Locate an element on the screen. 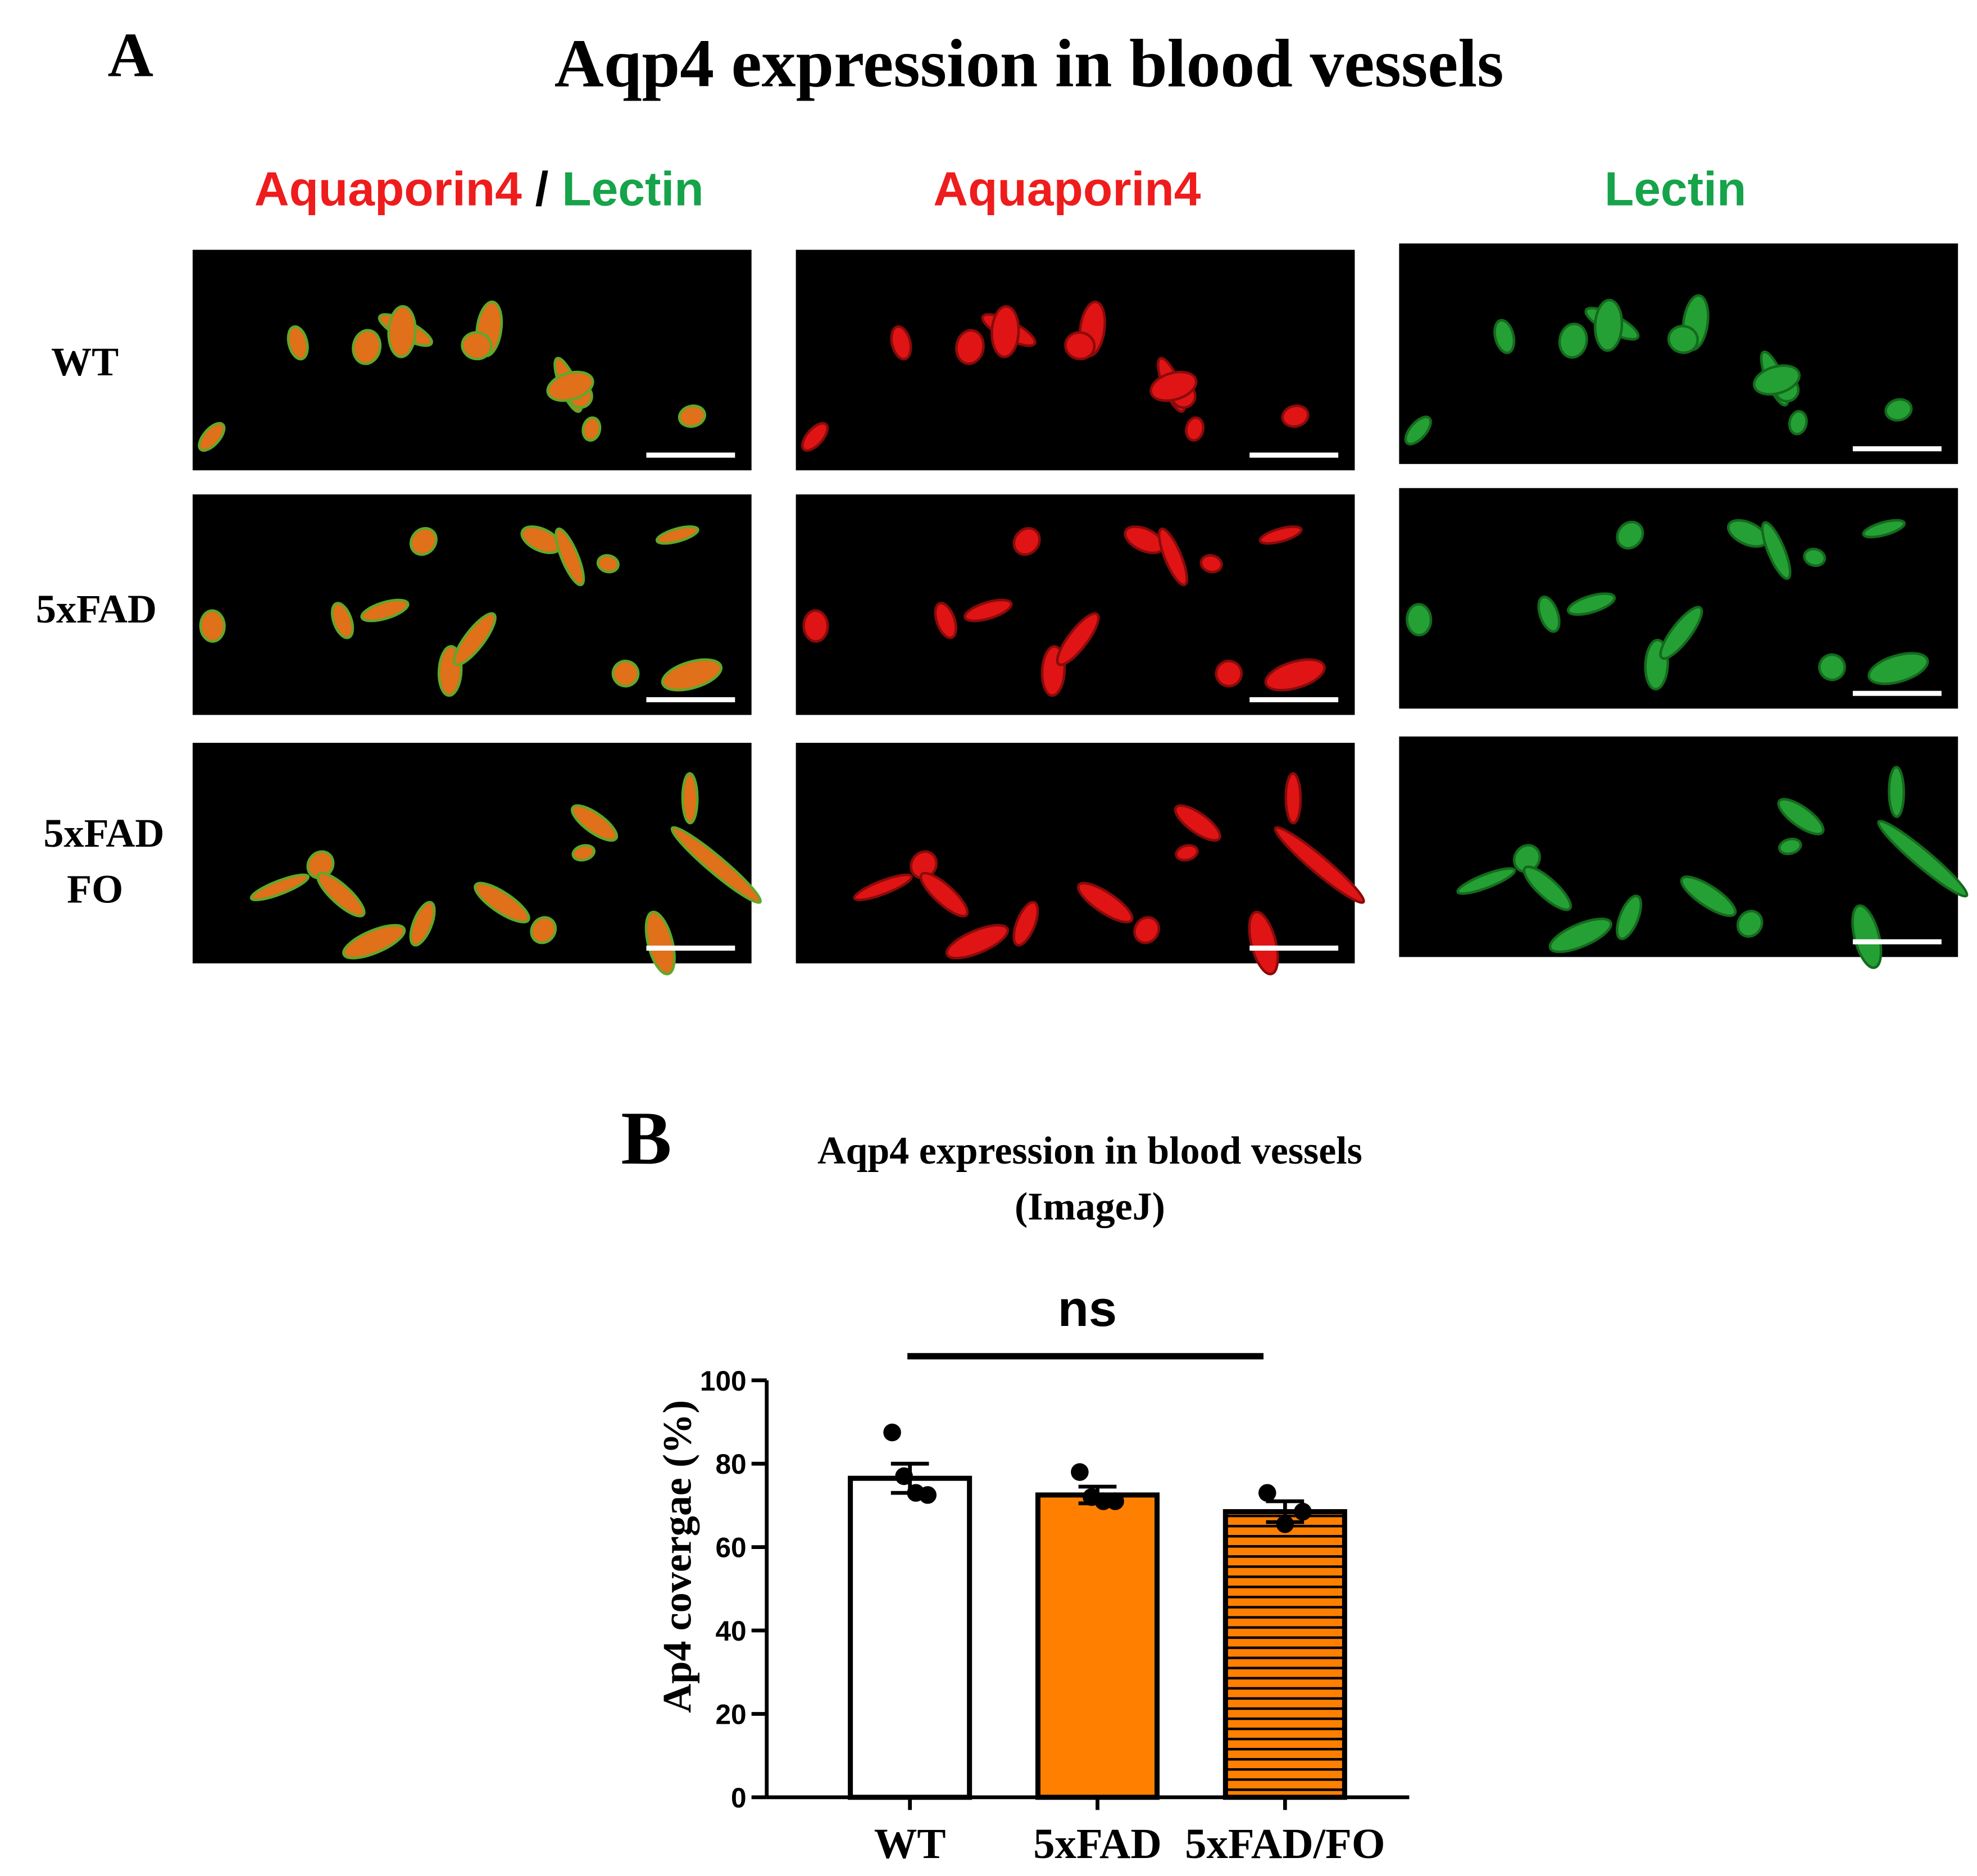 Image resolution: width=1977 pixels, height=1876 pixels. panel-label: A is located at coordinates (131, 56).